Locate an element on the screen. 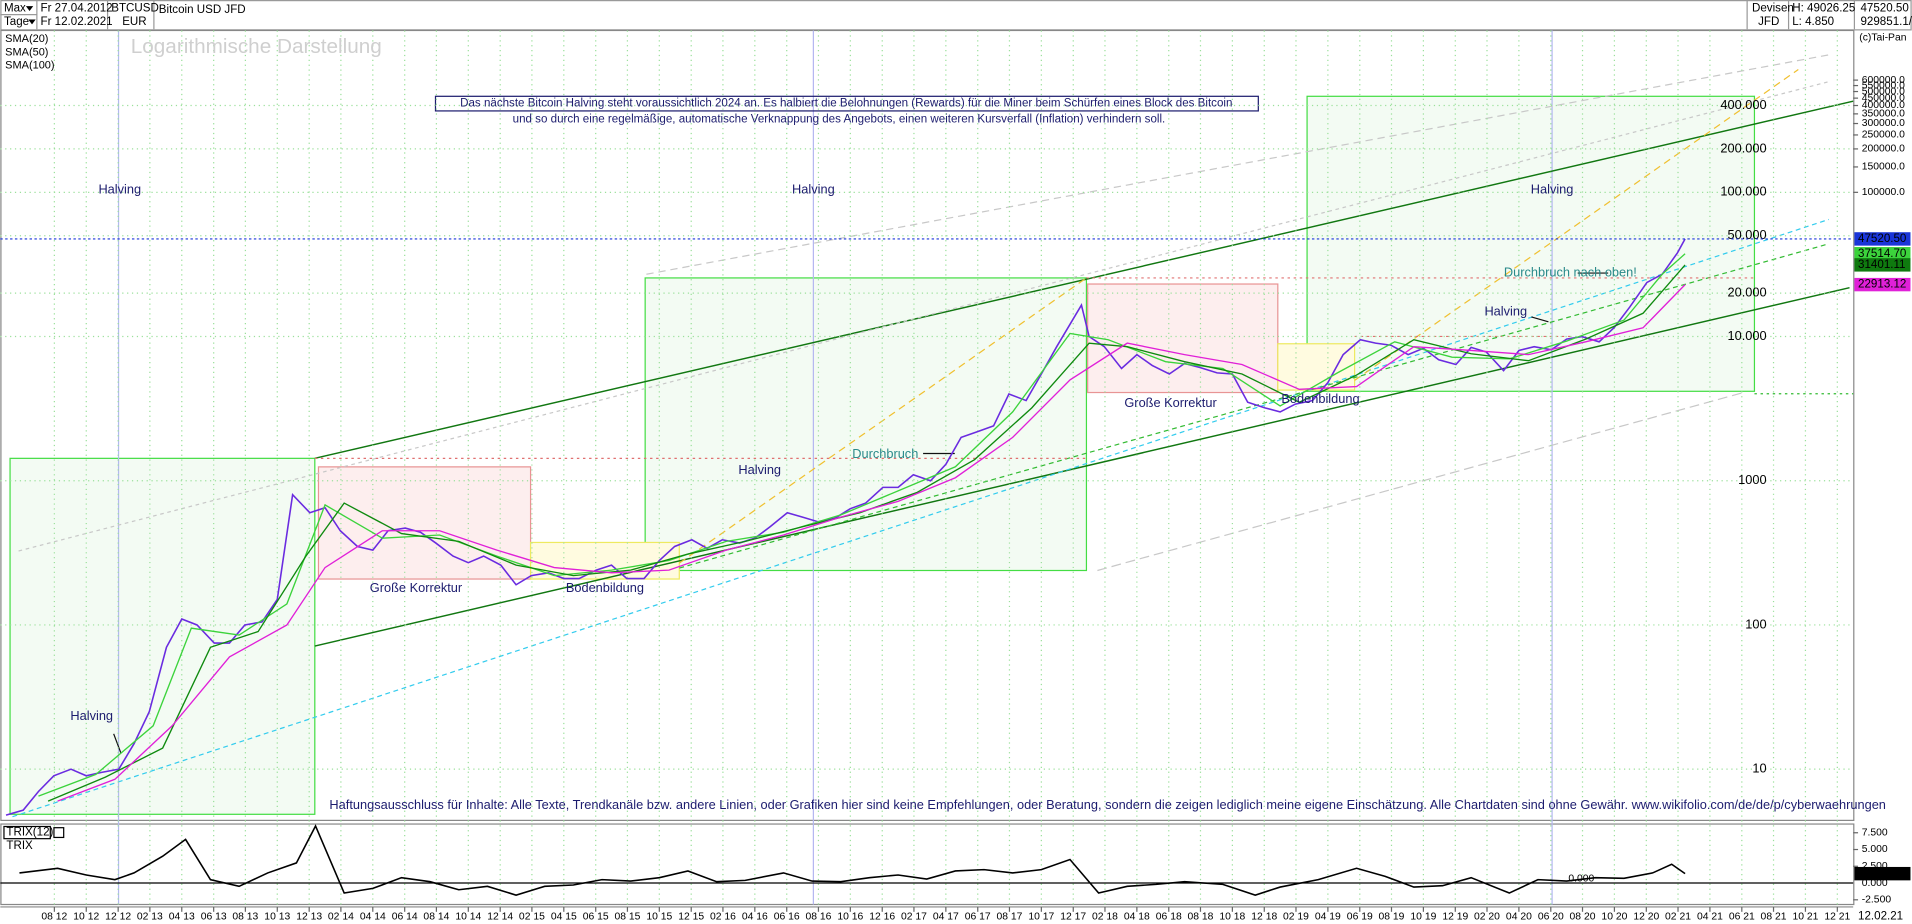 This screenshot has height=924, width=1912. legend-entry: SMA(20) is located at coordinates (26, 39).